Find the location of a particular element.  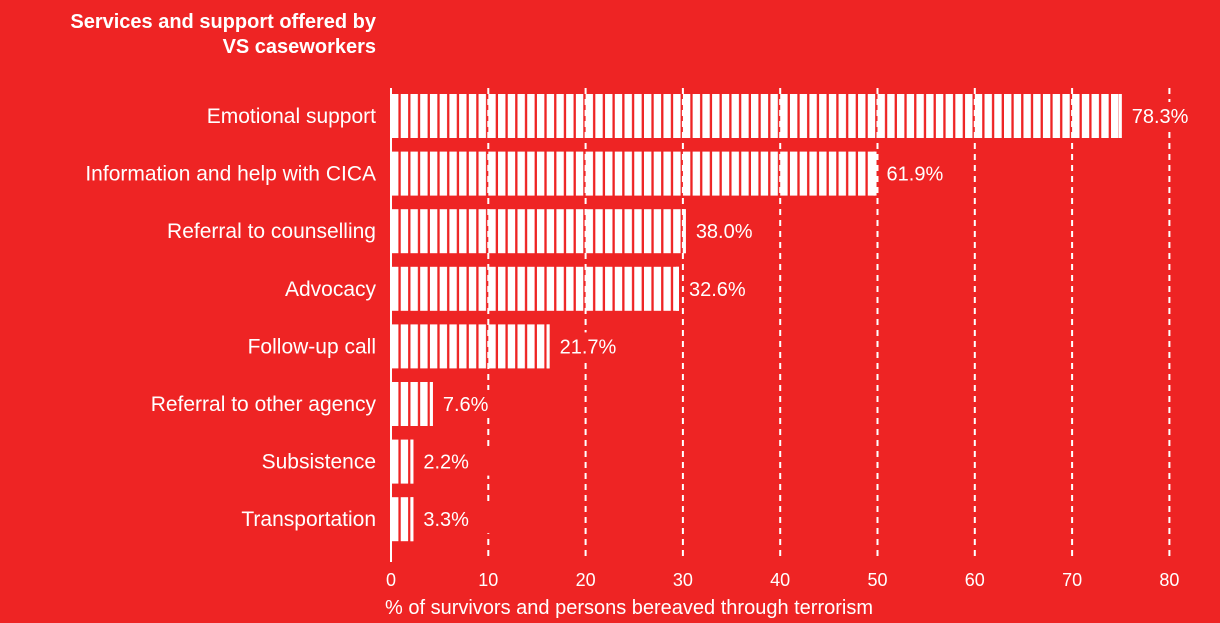

value-label: 32.6% is located at coordinates (717, 290).